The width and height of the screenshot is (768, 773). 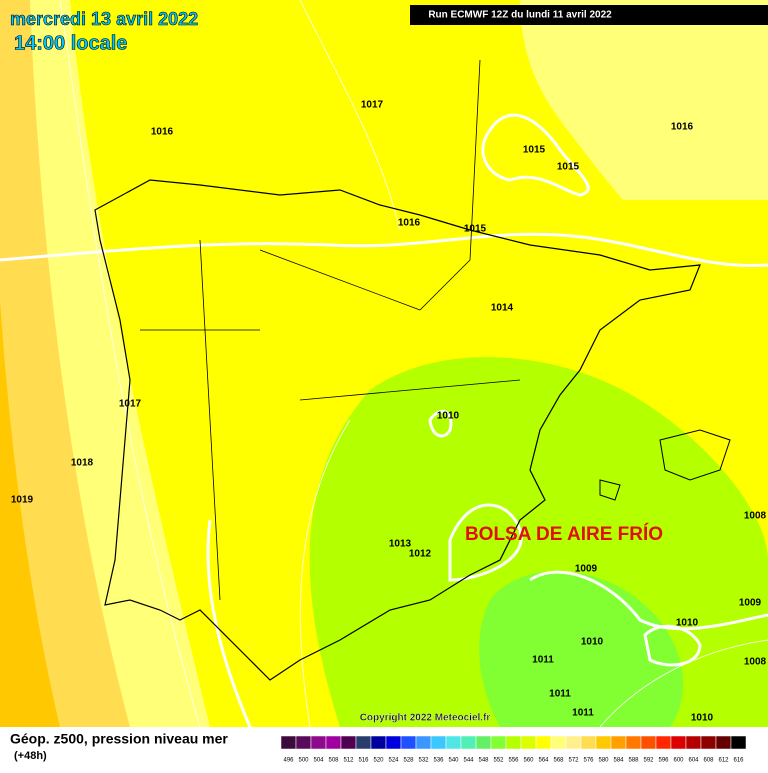 What do you see at coordinates (693, 761) in the screenshot?
I see `scale-label: 604` at bounding box center [693, 761].